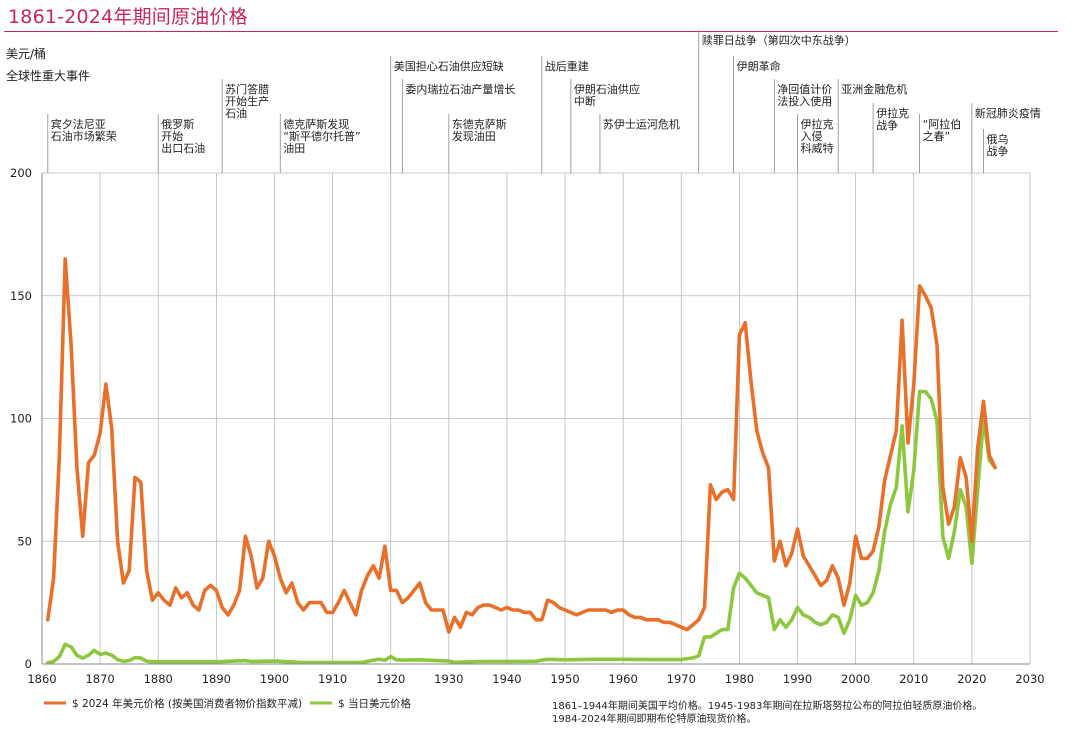 This screenshot has width=1080, height=740. I want to click on event-label: 发现油田, so click(474, 136).